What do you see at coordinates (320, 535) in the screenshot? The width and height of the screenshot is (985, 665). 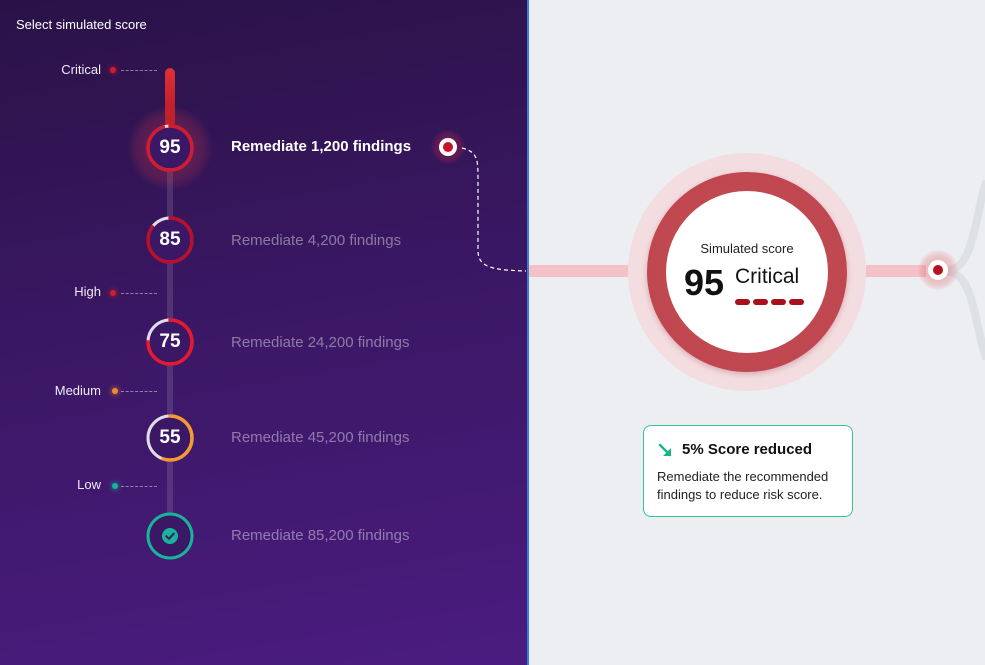 I see `finding-label-safe: Remediate 85,200 findings` at bounding box center [320, 535].